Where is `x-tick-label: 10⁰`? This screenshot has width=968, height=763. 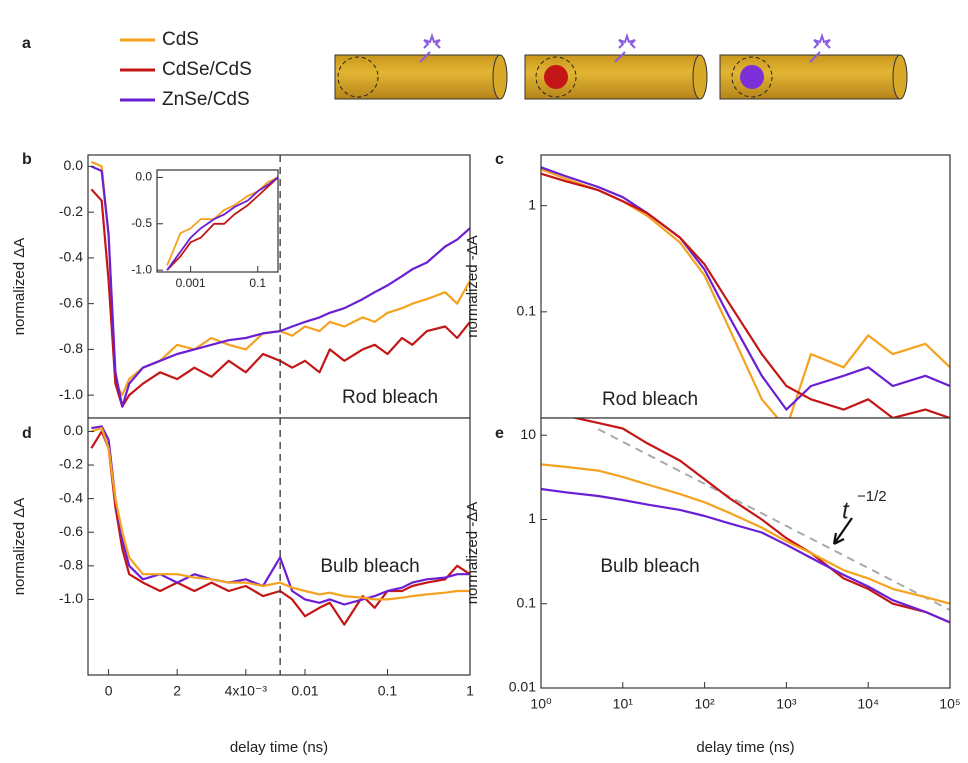
x-tick-label: 10⁰ is located at coordinates (541, 704).